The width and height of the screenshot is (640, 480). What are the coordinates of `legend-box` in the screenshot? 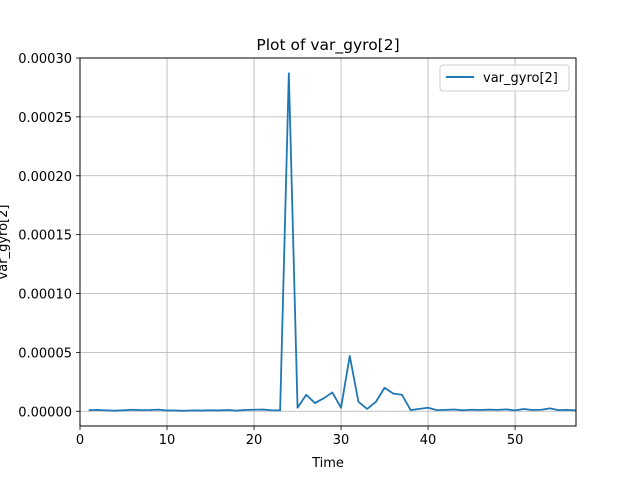 It's located at (504, 78).